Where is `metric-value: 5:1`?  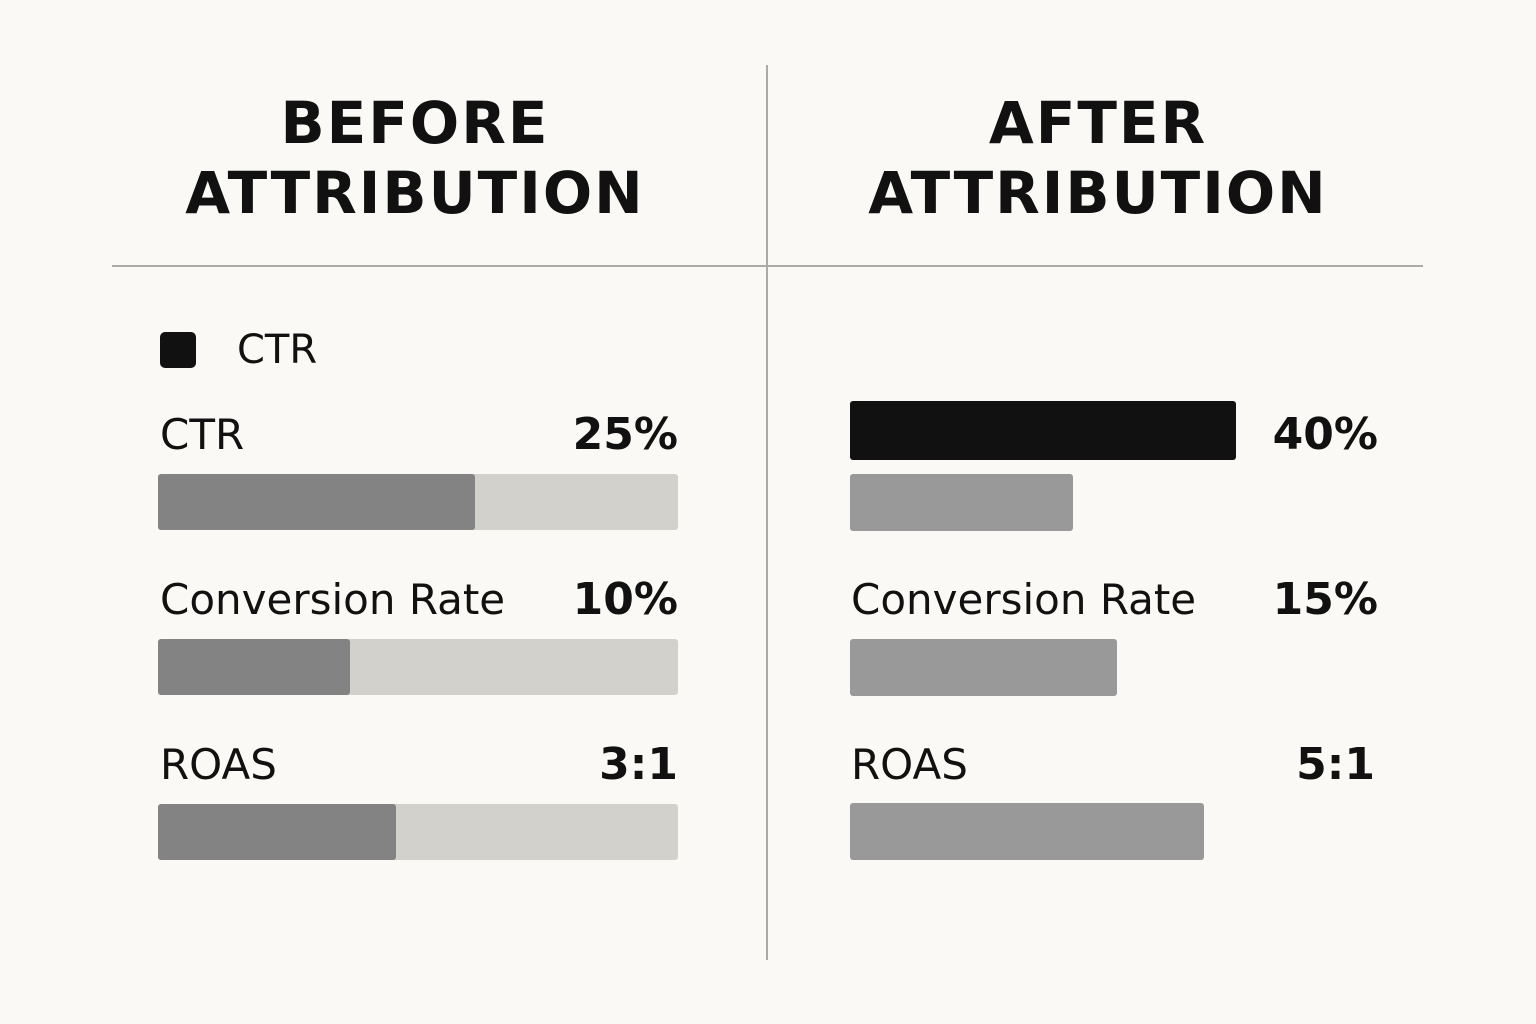
metric-value: 5:1 is located at coordinates (1335, 764).